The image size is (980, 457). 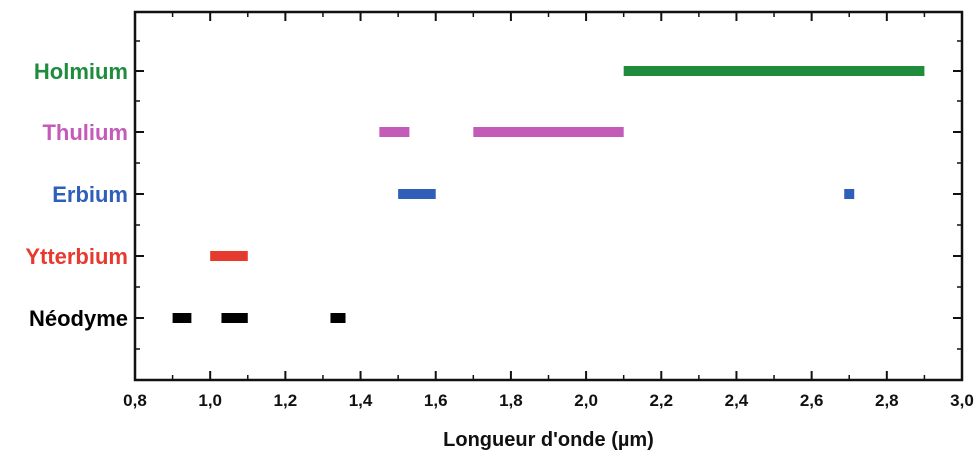 I want to click on category-label: Thulium, so click(x=85, y=132).